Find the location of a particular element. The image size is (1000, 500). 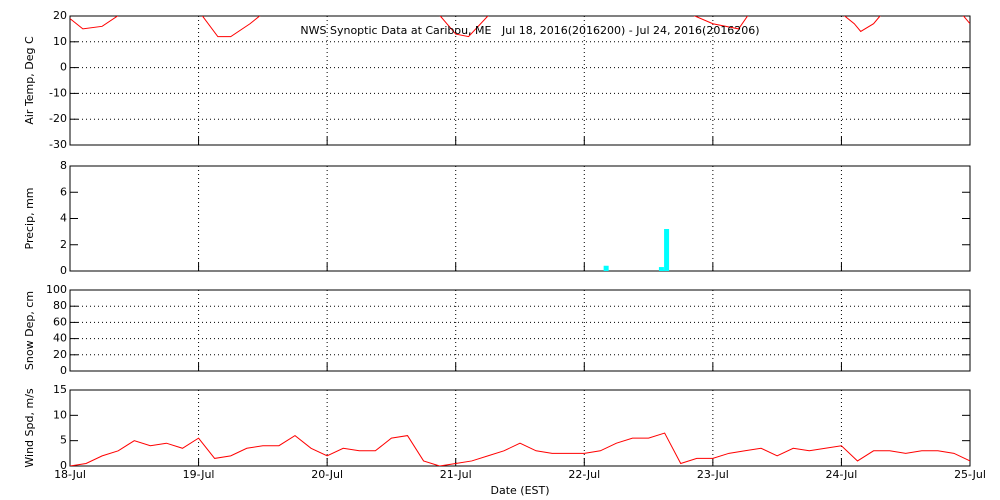

y-tick-label: 6 is located at coordinates (63, 191).